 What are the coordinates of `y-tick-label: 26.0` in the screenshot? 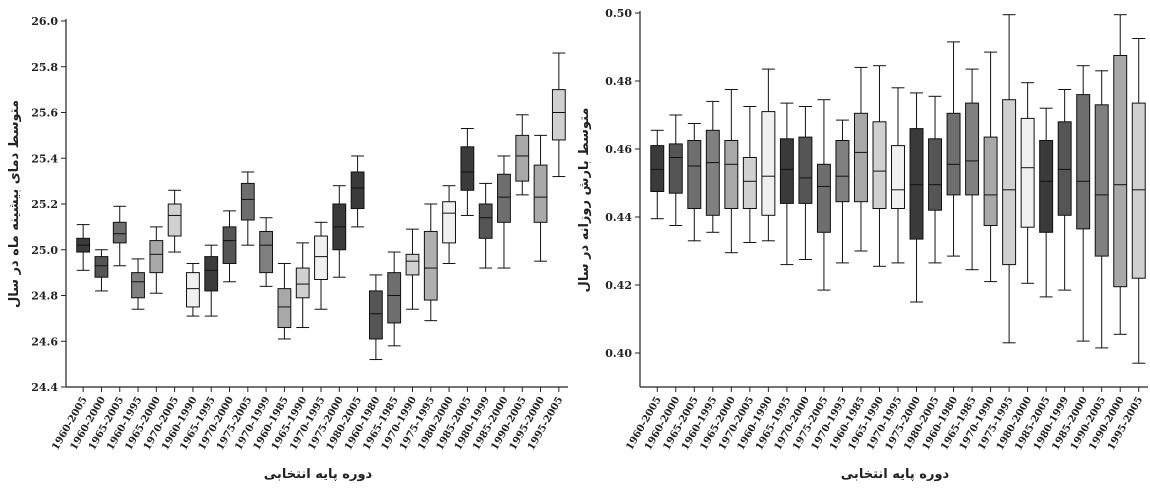 It's located at (44, 21).